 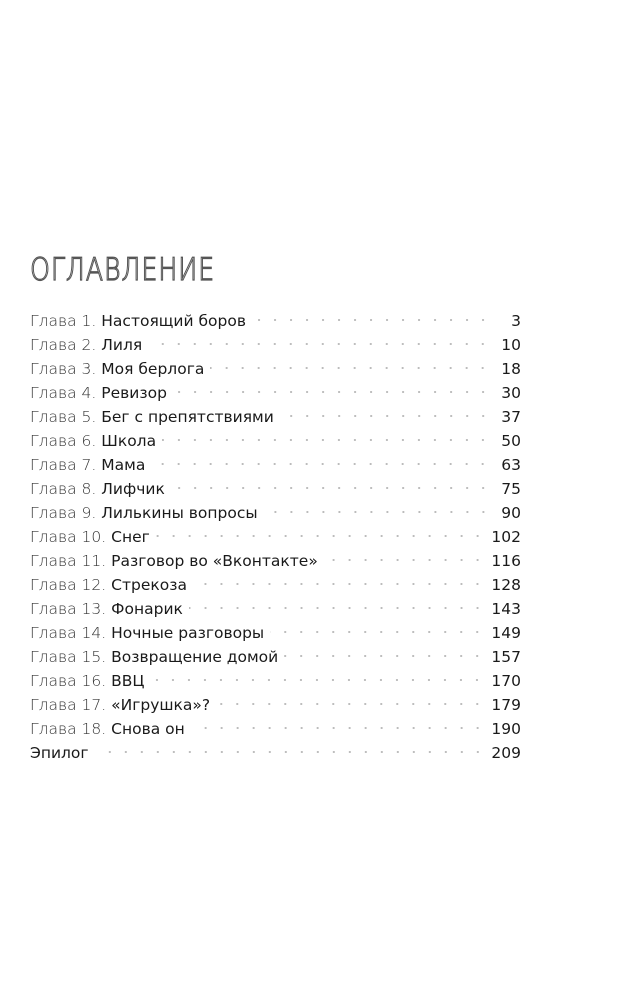 I want to click on chapter-label: Глава 12., so click(x=71, y=585).